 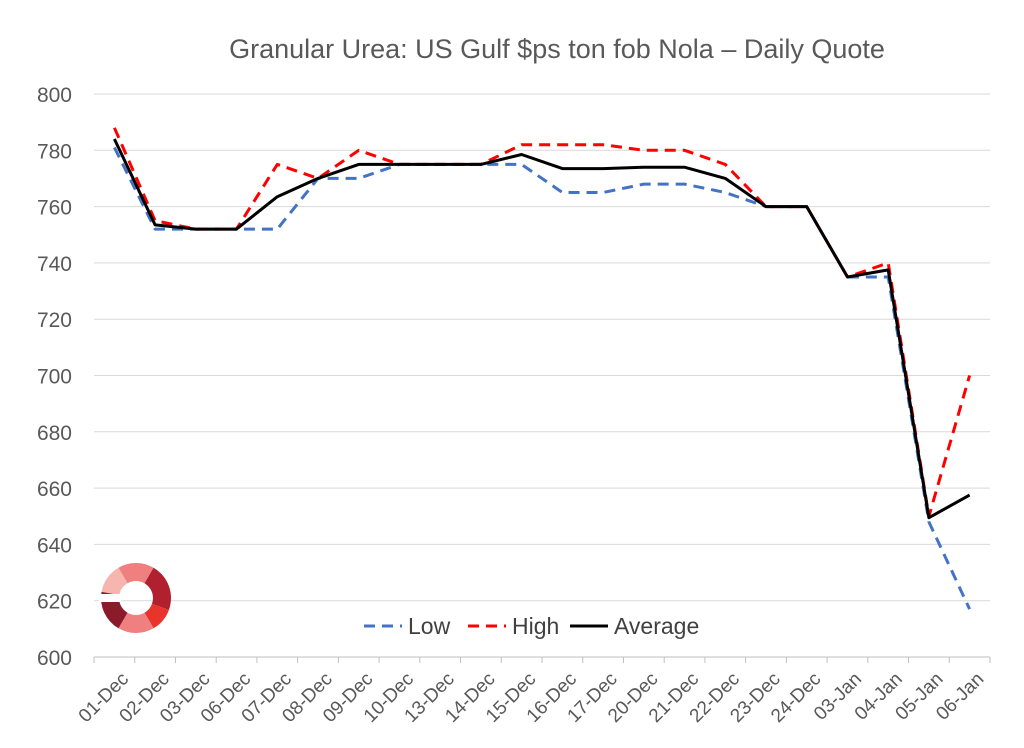 I want to click on y-tick-label: 780, so click(x=54, y=151).